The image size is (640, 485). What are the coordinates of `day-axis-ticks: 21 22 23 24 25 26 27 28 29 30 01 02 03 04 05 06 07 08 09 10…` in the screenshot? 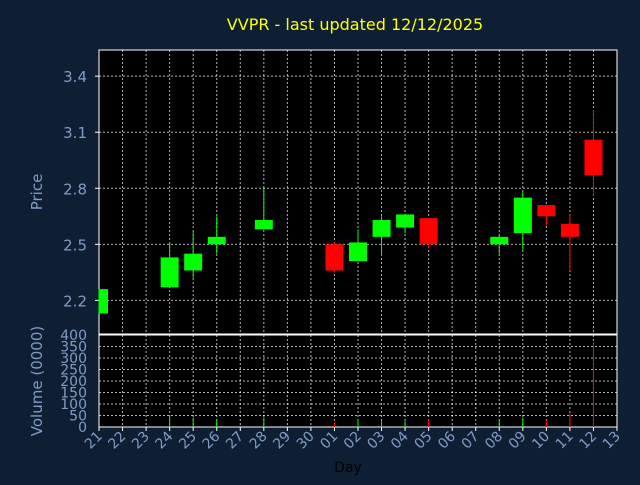 It's located at (353, 439).